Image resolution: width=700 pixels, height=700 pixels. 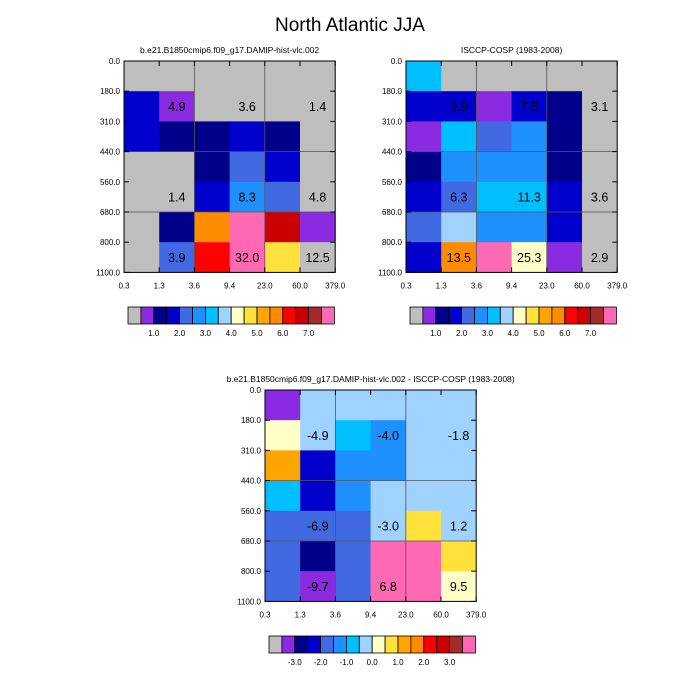 I want to click on cell-value-label: 3.6, so click(x=247, y=107).